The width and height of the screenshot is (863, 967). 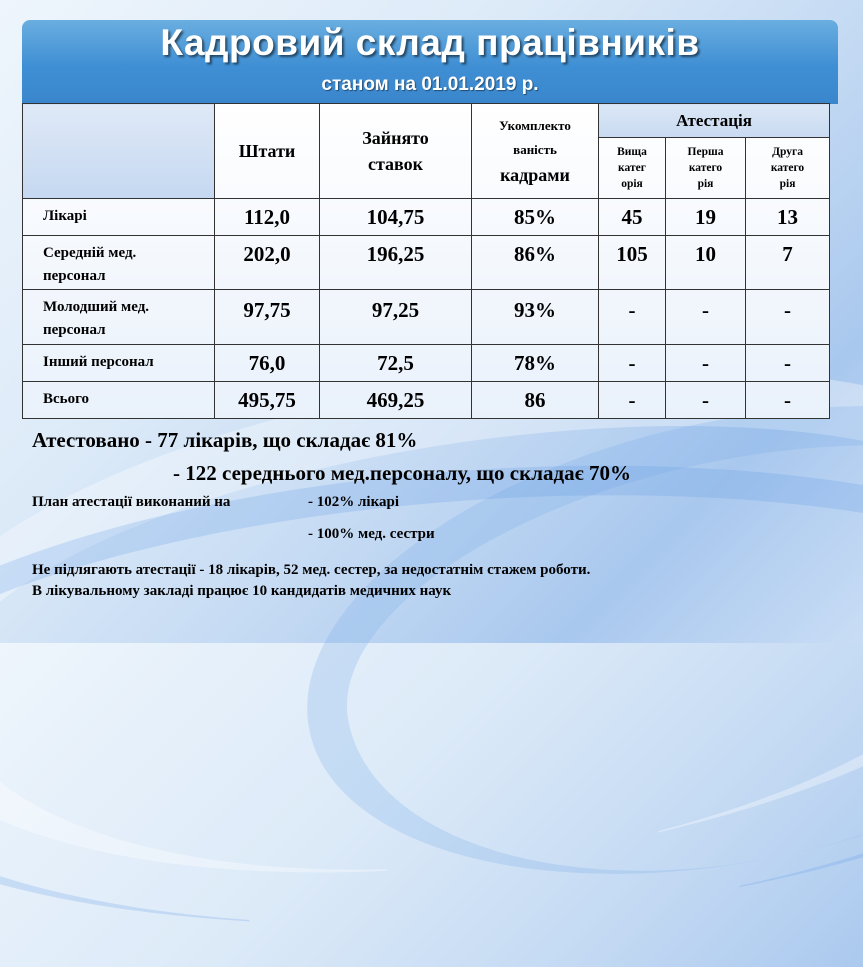 I want to click on row-label: Інший персонал, so click(x=118, y=363).